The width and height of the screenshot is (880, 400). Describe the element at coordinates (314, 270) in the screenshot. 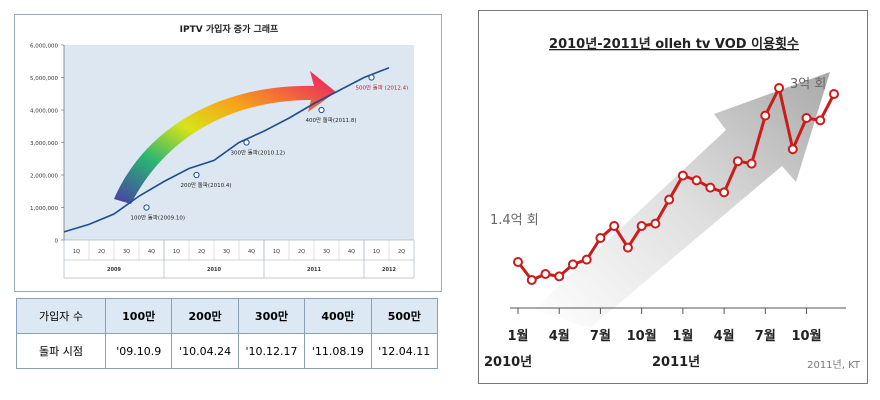

I see `year-label: 2011` at that location.